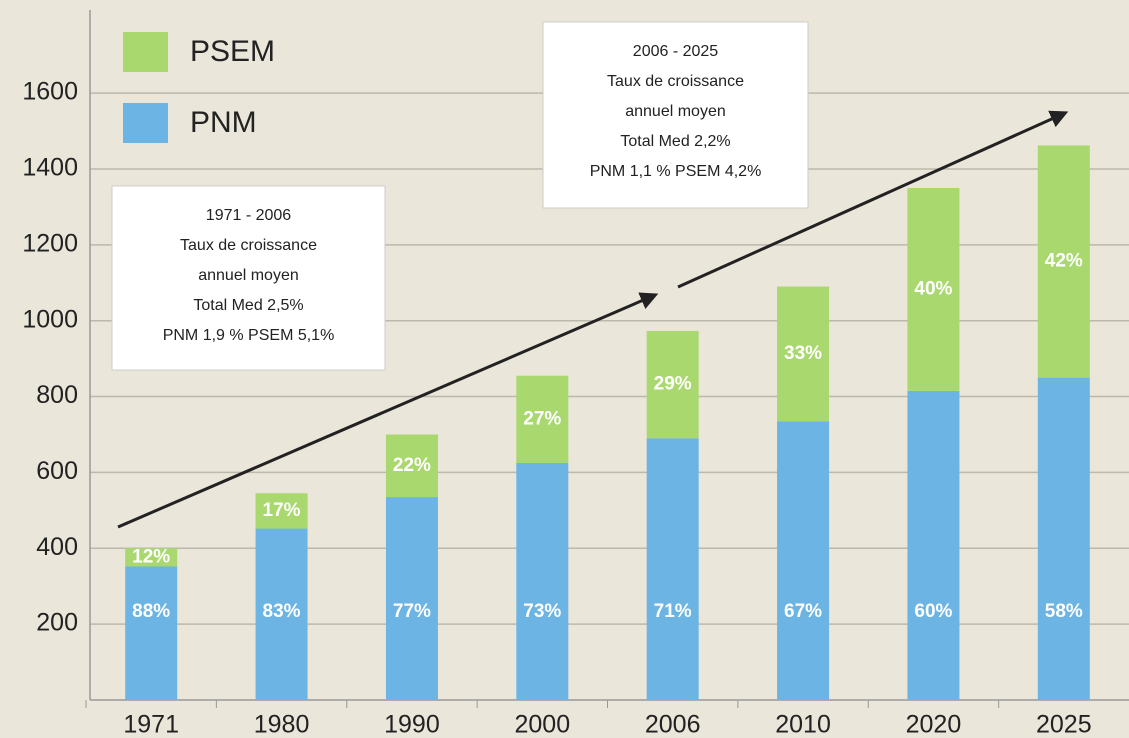 The image size is (1129, 738). I want to click on share-label: 27%, so click(542, 418).